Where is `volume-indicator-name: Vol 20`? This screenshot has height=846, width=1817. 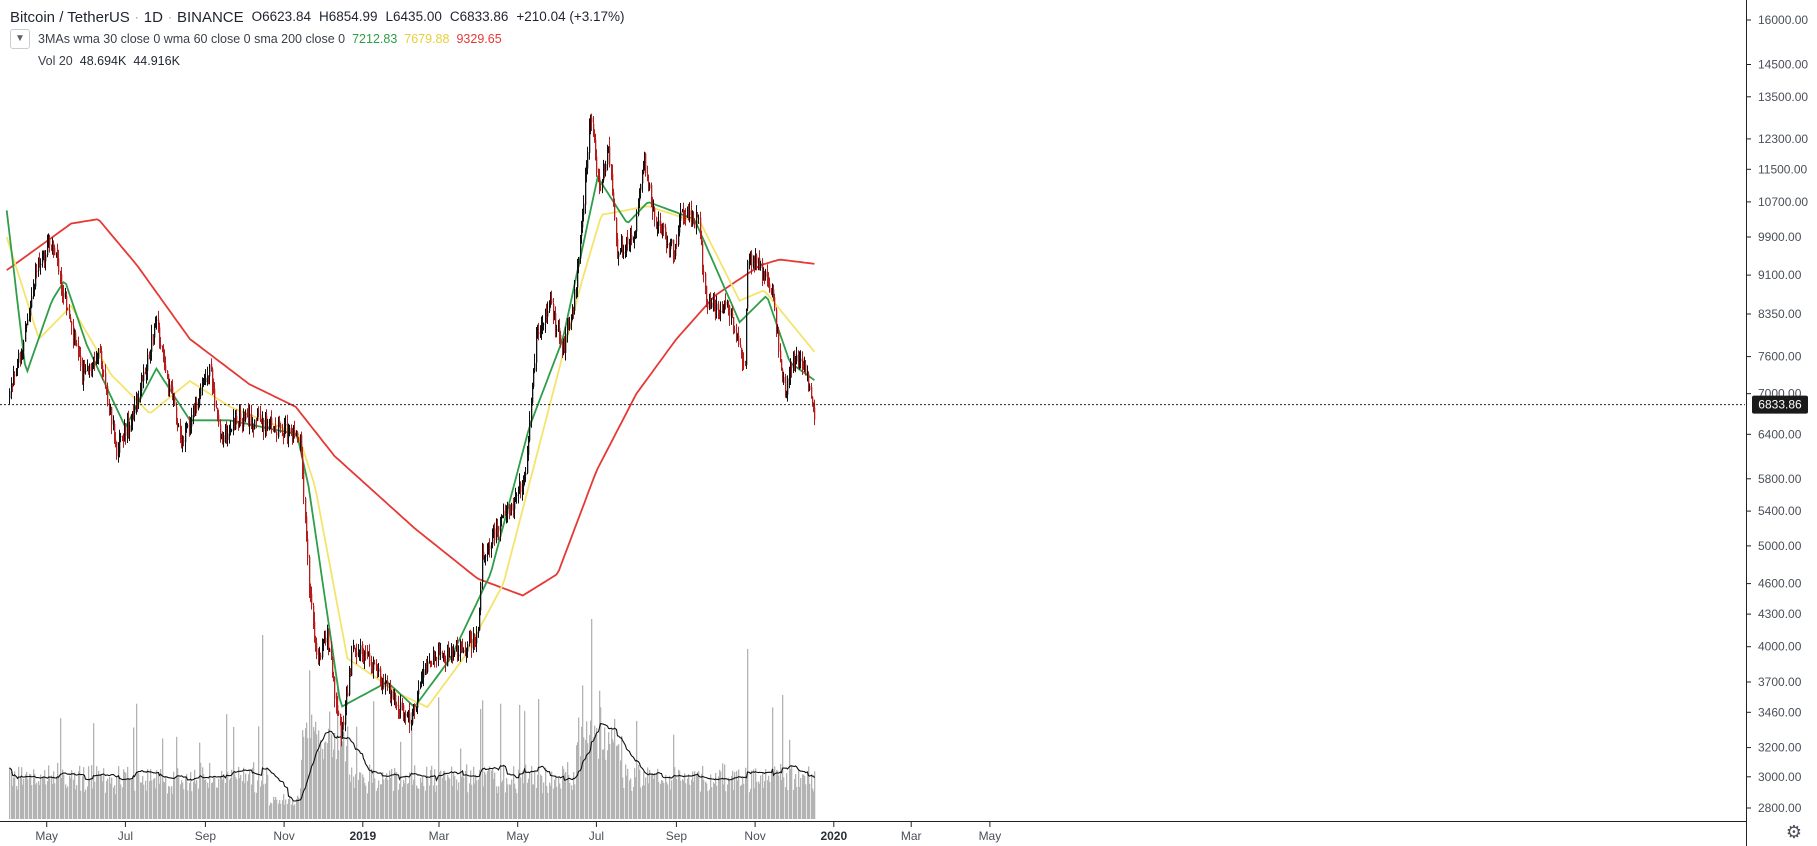 volume-indicator-name: Vol 20 is located at coordinates (55, 60).